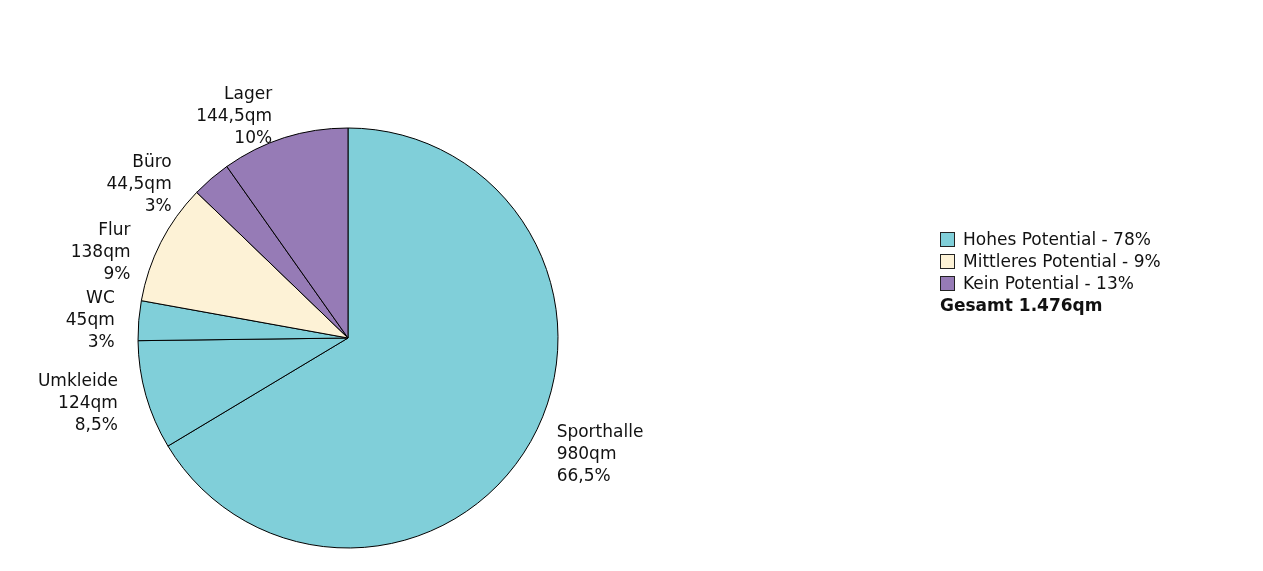  I want to click on slice-label: Sporthalle, so click(600, 431).